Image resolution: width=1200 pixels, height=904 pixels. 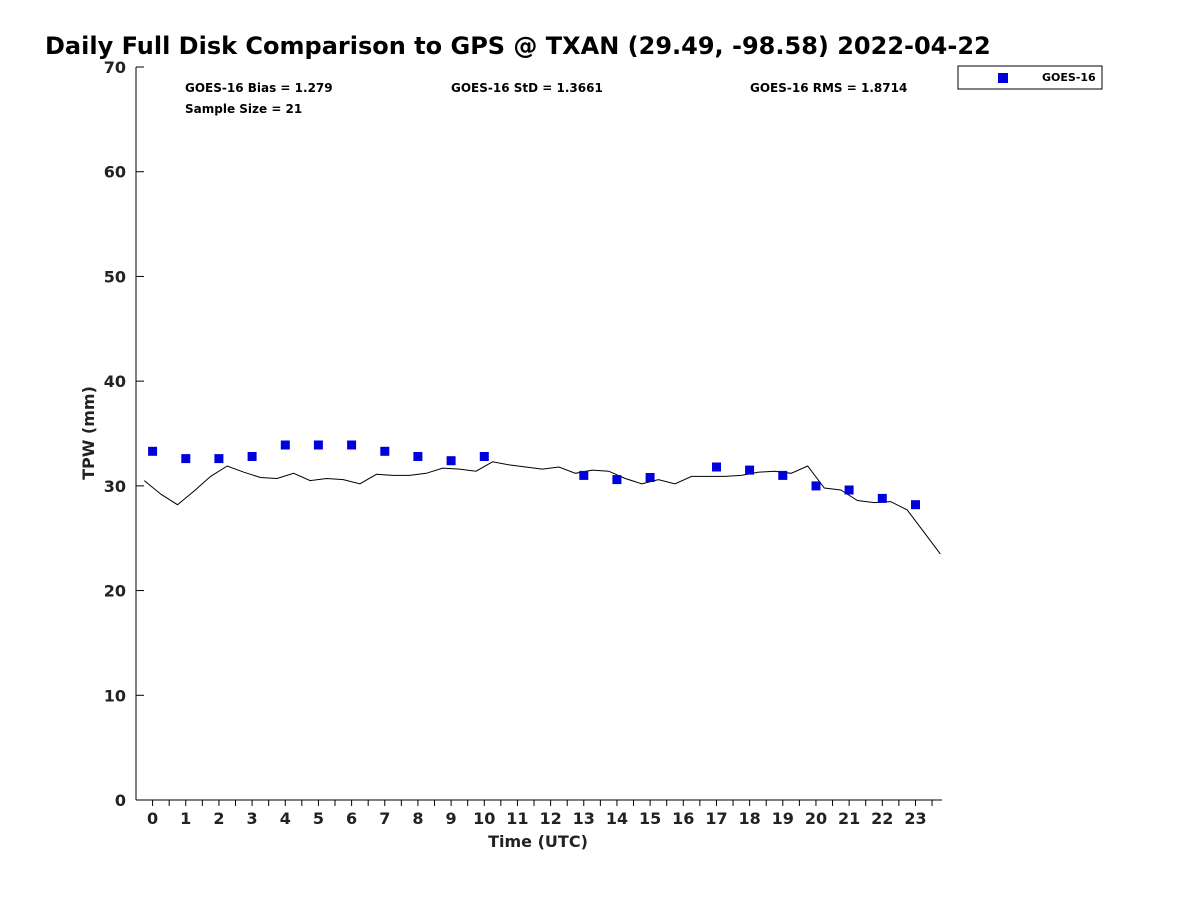 What do you see at coordinates (243, 109) in the screenshot?
I see `stat-sample-size: Sample Size = 21` at bounding box center [243, 109].